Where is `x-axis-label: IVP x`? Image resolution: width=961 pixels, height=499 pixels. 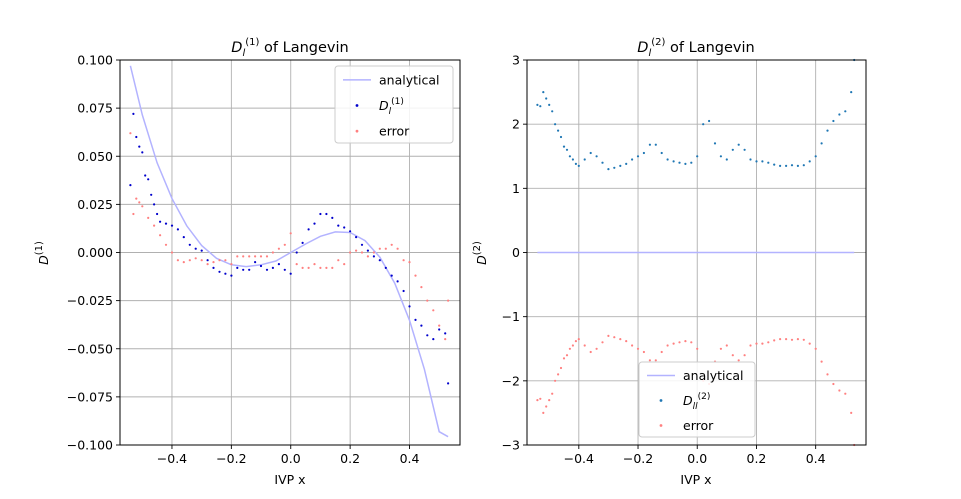 x-axis-label: IVP x is located at coordinates (289, 479).